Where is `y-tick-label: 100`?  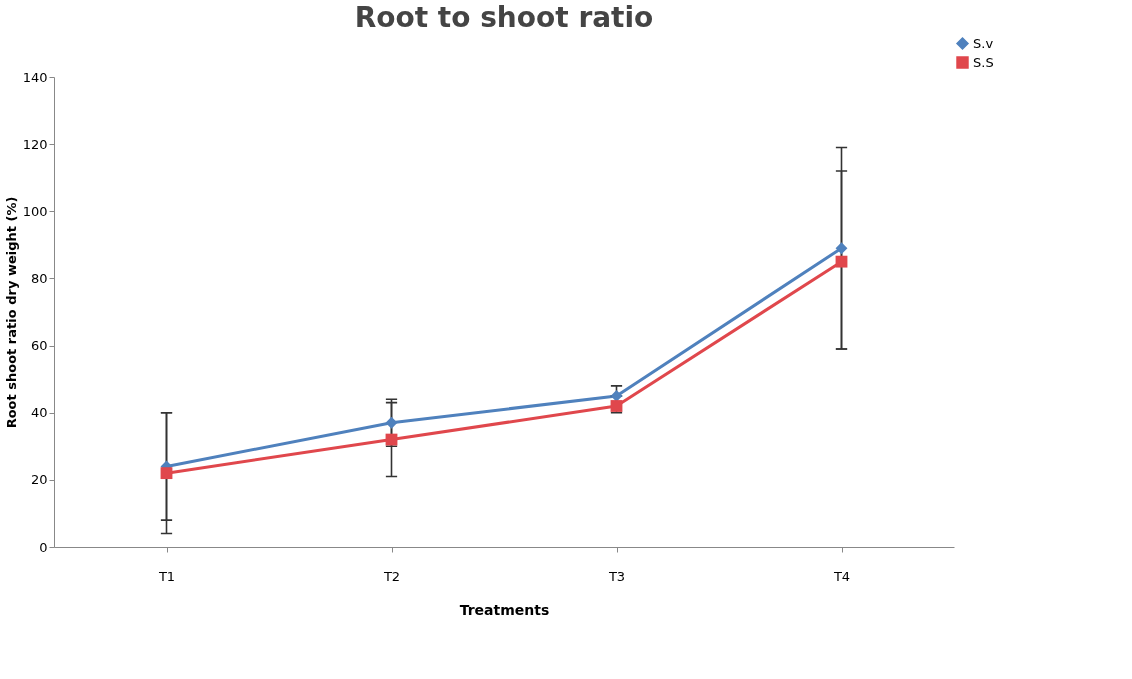
y-tick-label: 100 is located at coordinates (35, 211).